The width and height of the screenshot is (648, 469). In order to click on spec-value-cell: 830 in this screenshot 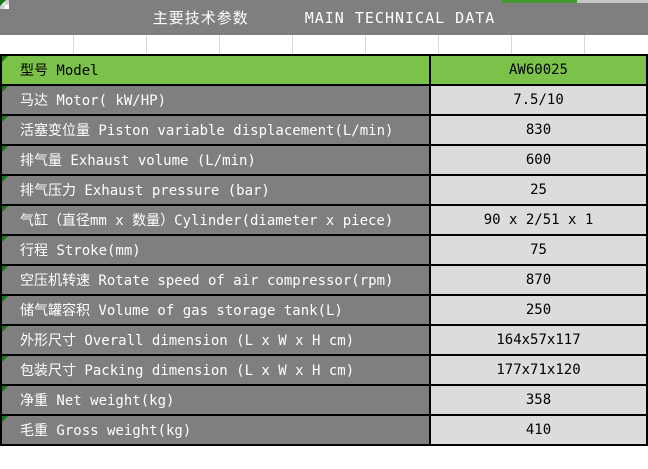, I will do `click(538, 130)`.